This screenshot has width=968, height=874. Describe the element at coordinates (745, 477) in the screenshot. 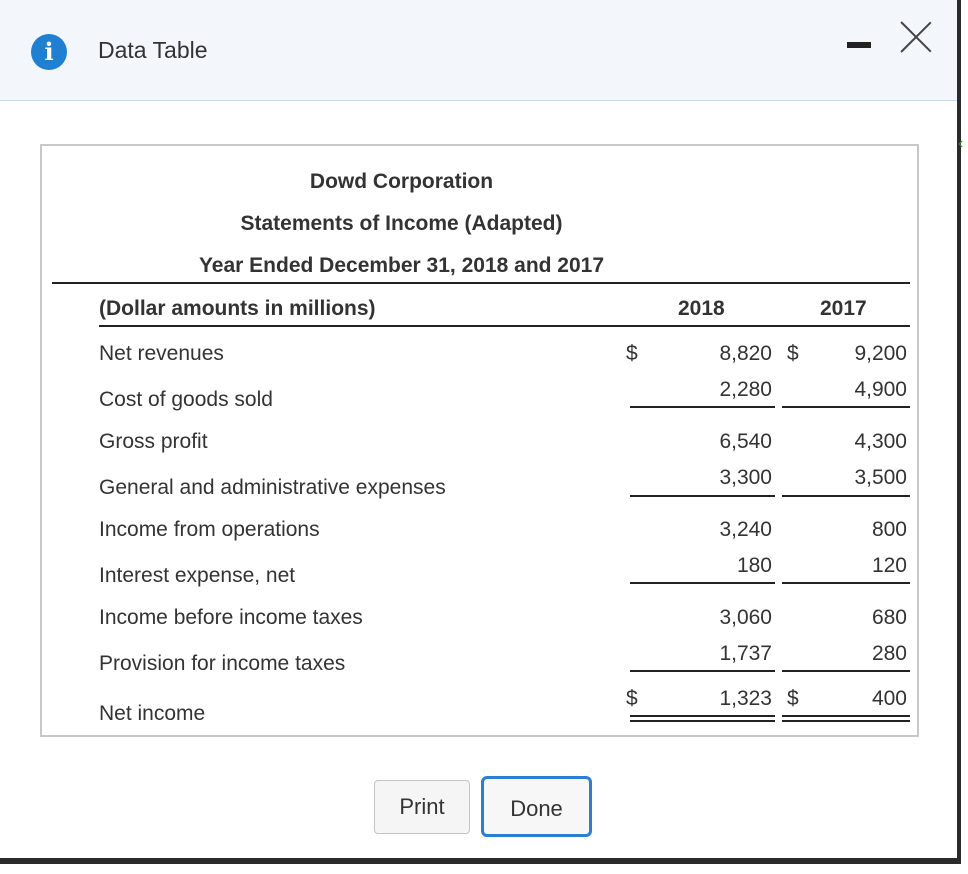

I see `value-2018: 3,300` at that location.